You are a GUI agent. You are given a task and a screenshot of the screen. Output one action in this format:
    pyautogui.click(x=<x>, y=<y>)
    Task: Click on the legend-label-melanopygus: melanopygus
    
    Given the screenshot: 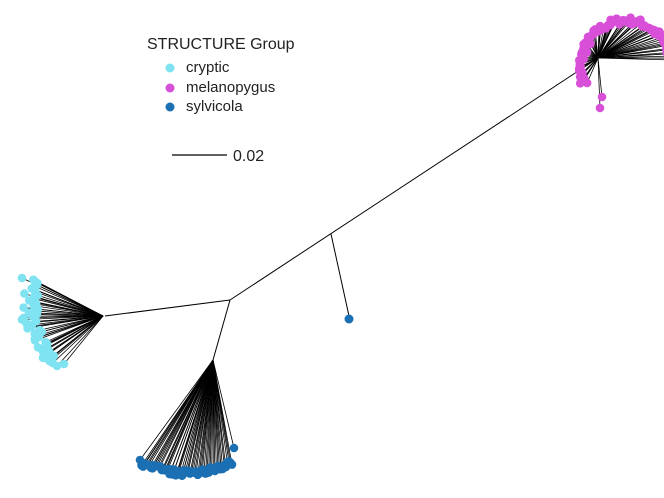 What is the action you would take?
    pyautogui.click(x=230, y=87)
    